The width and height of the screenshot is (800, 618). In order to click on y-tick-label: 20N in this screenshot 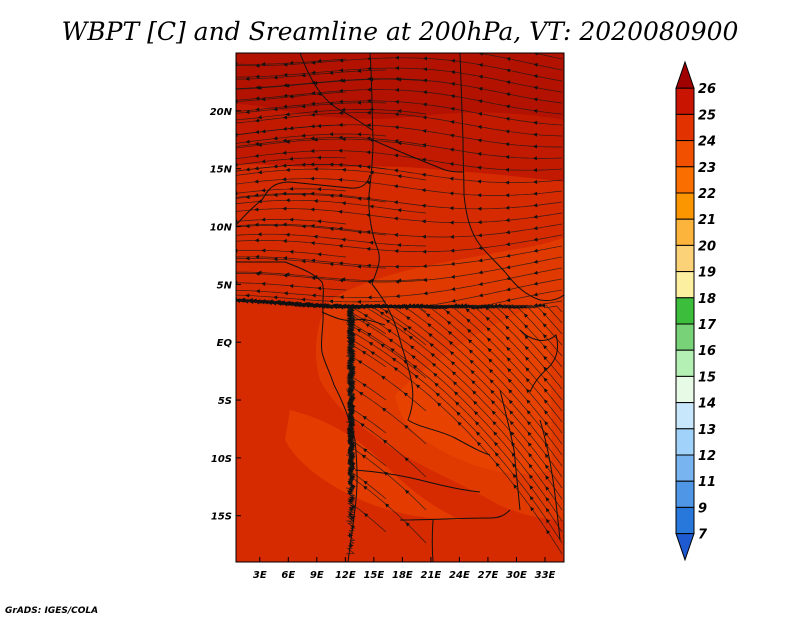, I will do `click(221, 112)`.